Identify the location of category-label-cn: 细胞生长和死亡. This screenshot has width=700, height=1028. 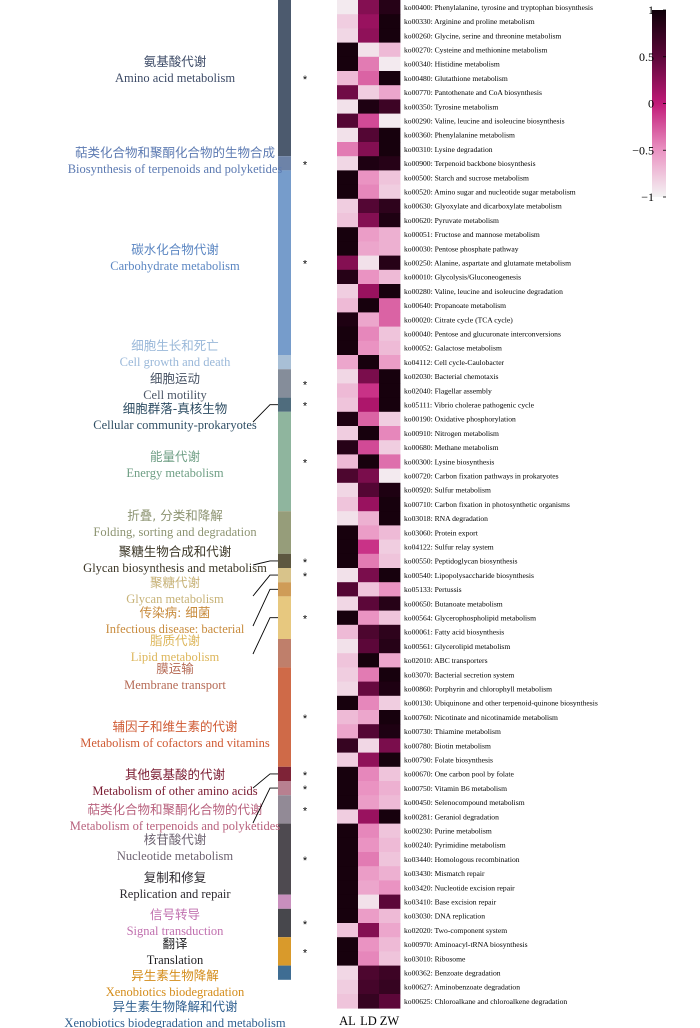
(175, 345).